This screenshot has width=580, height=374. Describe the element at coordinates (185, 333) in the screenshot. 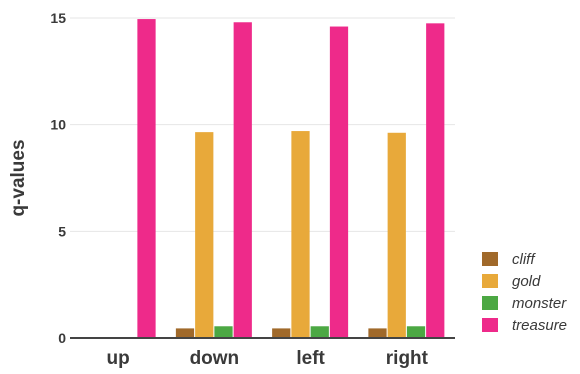

I see `bar-cliff-down` at that location.